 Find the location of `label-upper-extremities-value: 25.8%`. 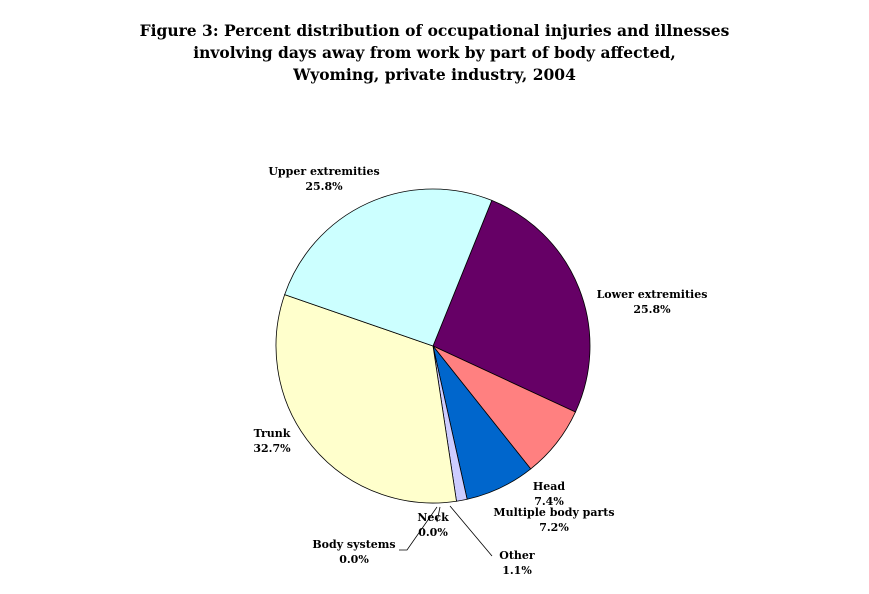

label-upper-extremities-value: 25.8% is located at coordinates (324, 186).